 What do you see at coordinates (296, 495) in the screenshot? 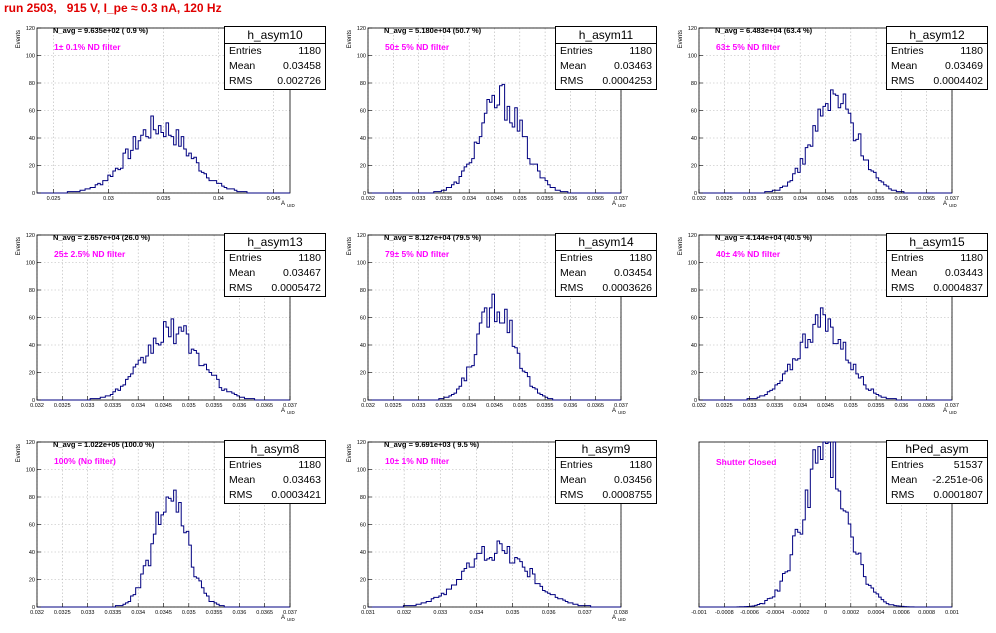
I see `stats-value-rms: 0.0003421` at bounding box center [296, 495].